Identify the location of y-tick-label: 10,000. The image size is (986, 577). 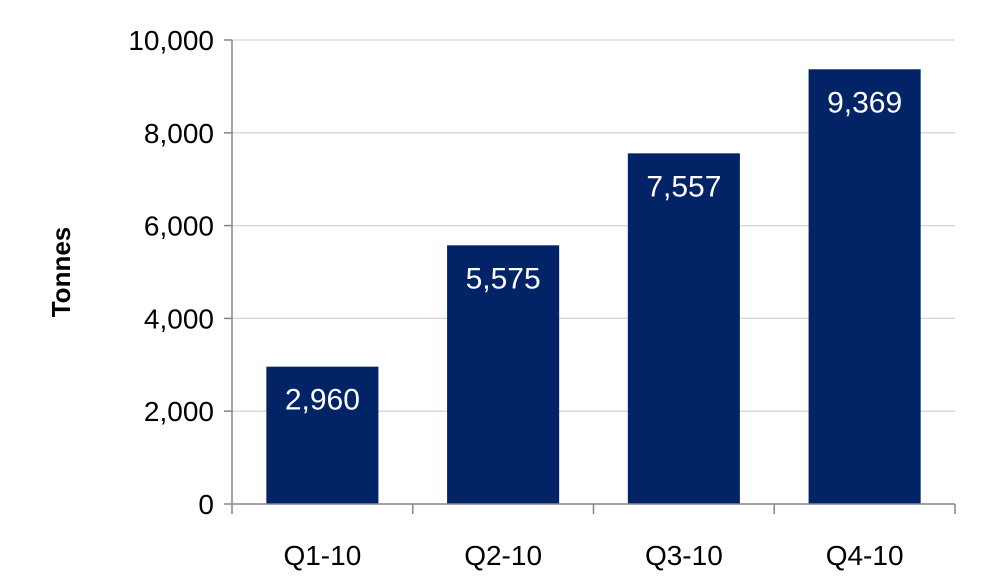
(171, 40).